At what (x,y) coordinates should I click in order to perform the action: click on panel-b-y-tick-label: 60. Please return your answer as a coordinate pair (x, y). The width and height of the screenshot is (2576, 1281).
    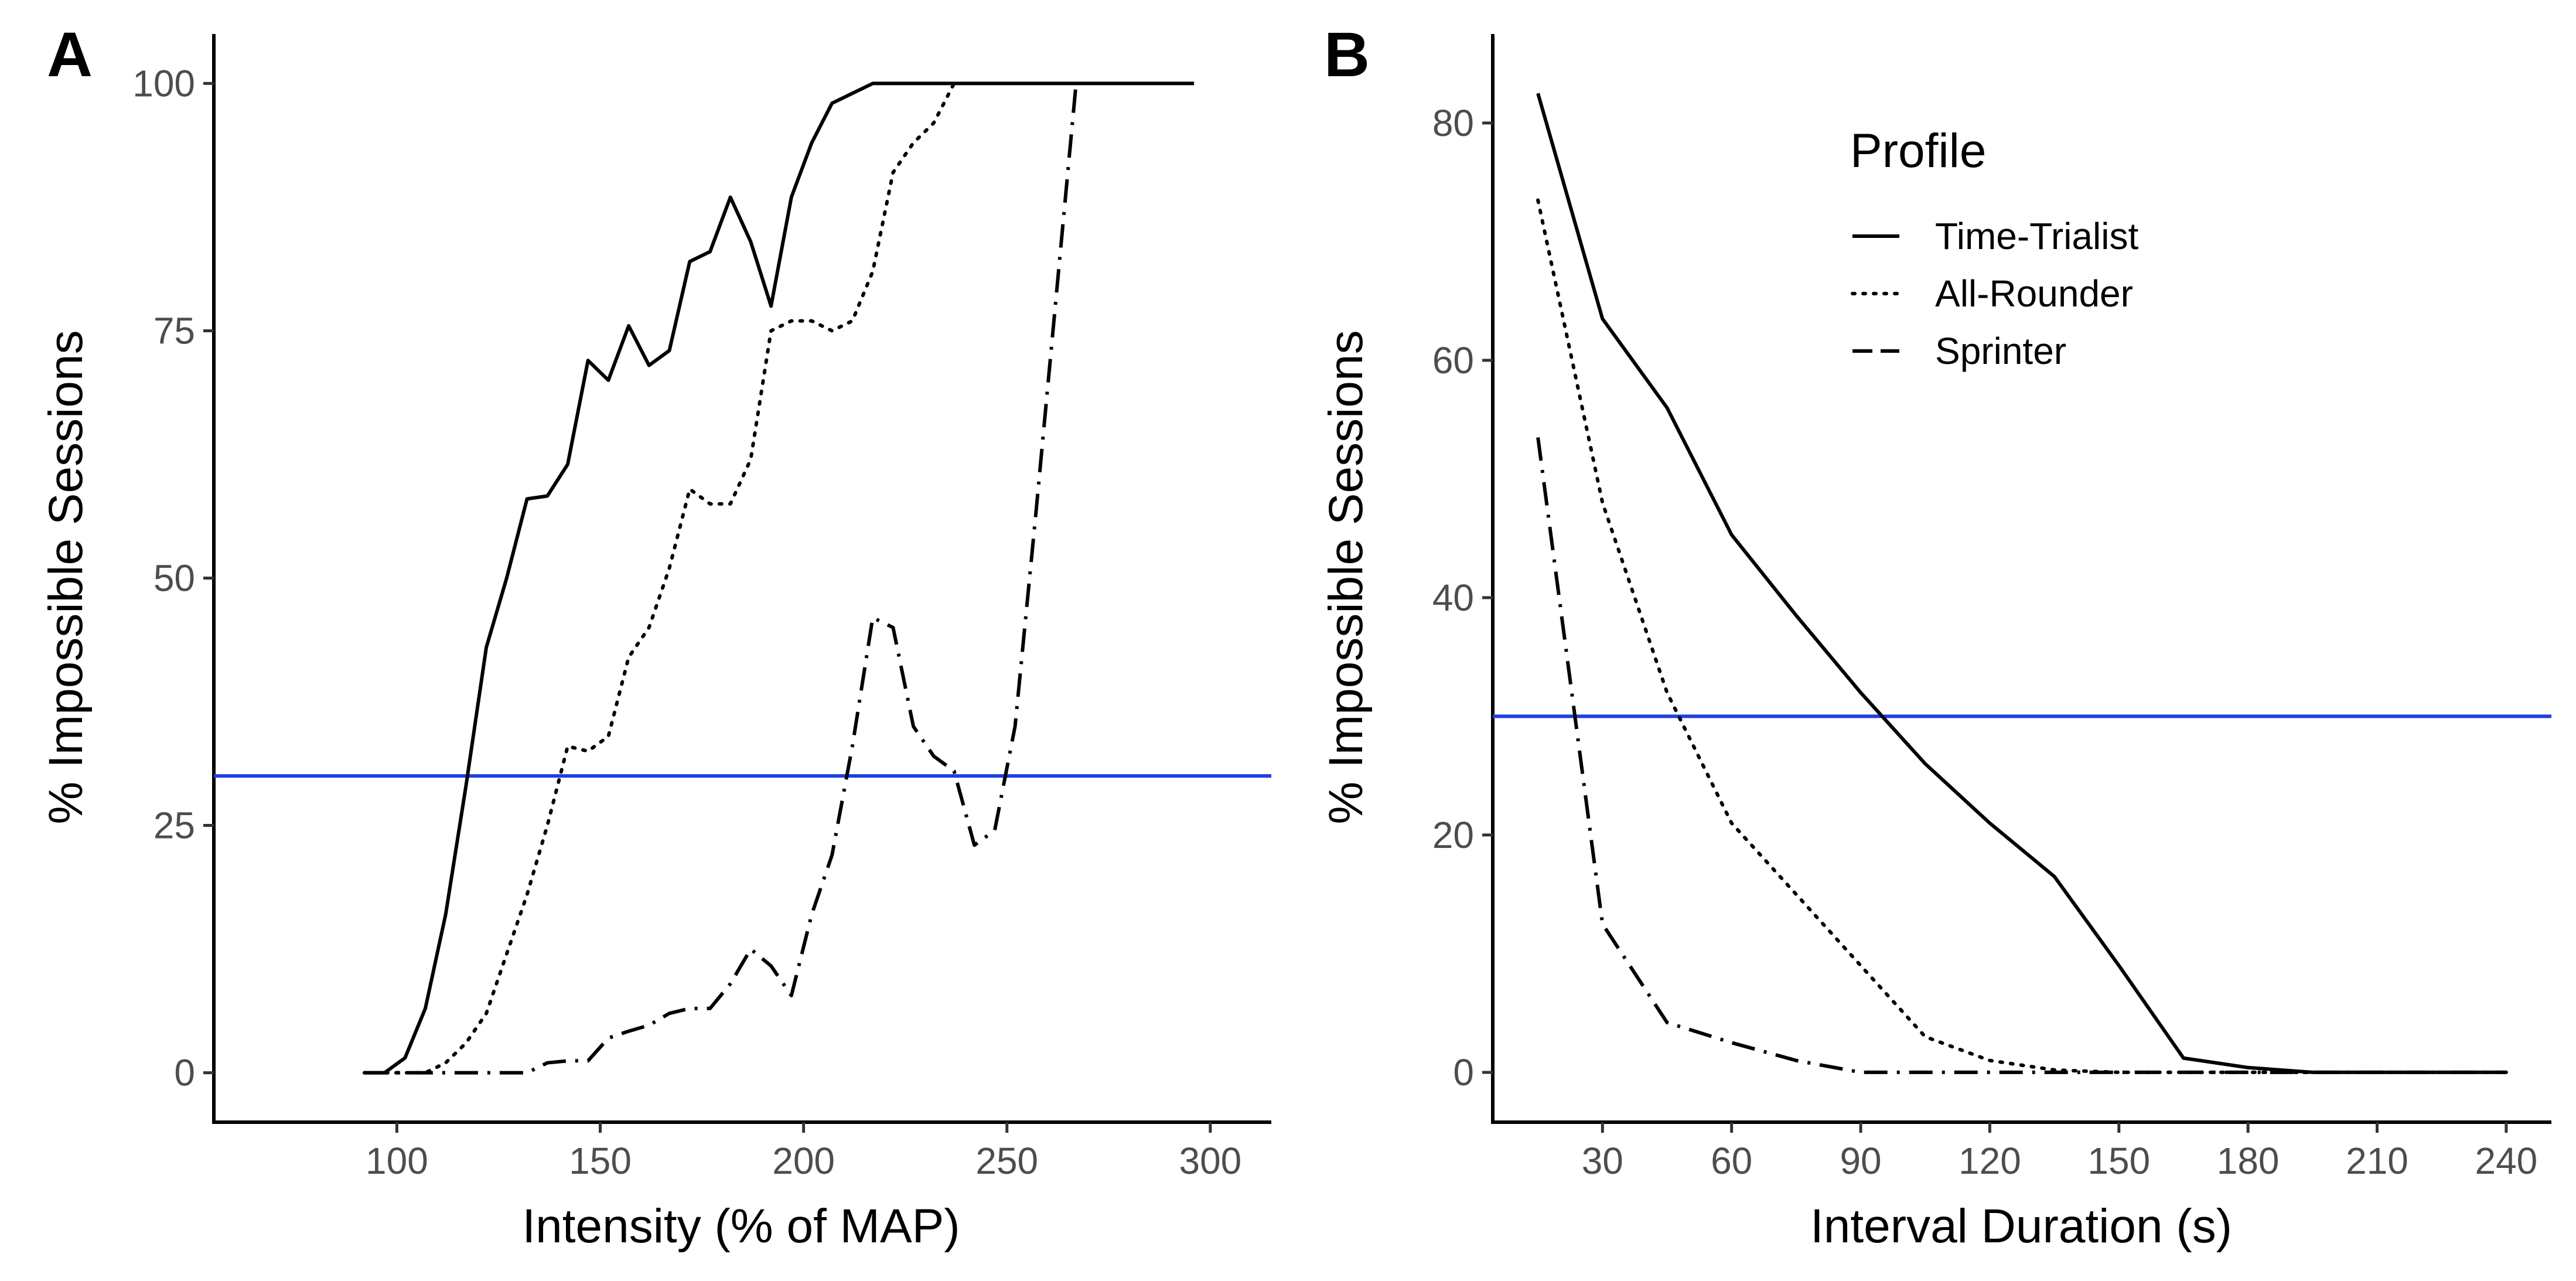
    Looking at the image, I should click on (1453, 360).